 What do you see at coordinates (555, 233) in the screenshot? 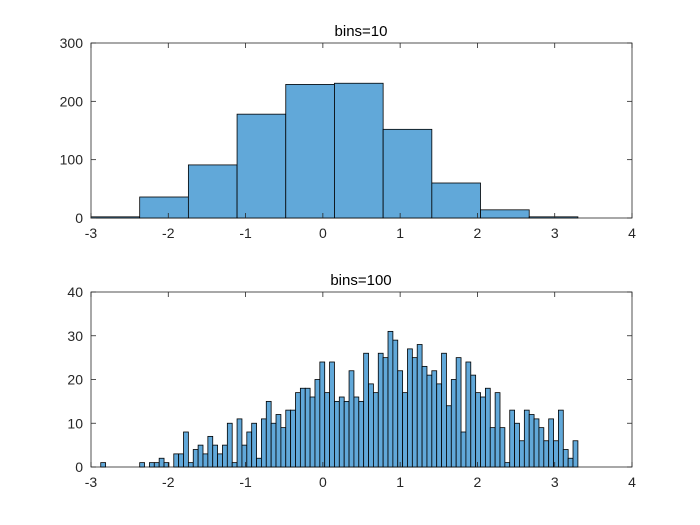
I see `x-tick-label: 3` at bounding box center [555, 233].